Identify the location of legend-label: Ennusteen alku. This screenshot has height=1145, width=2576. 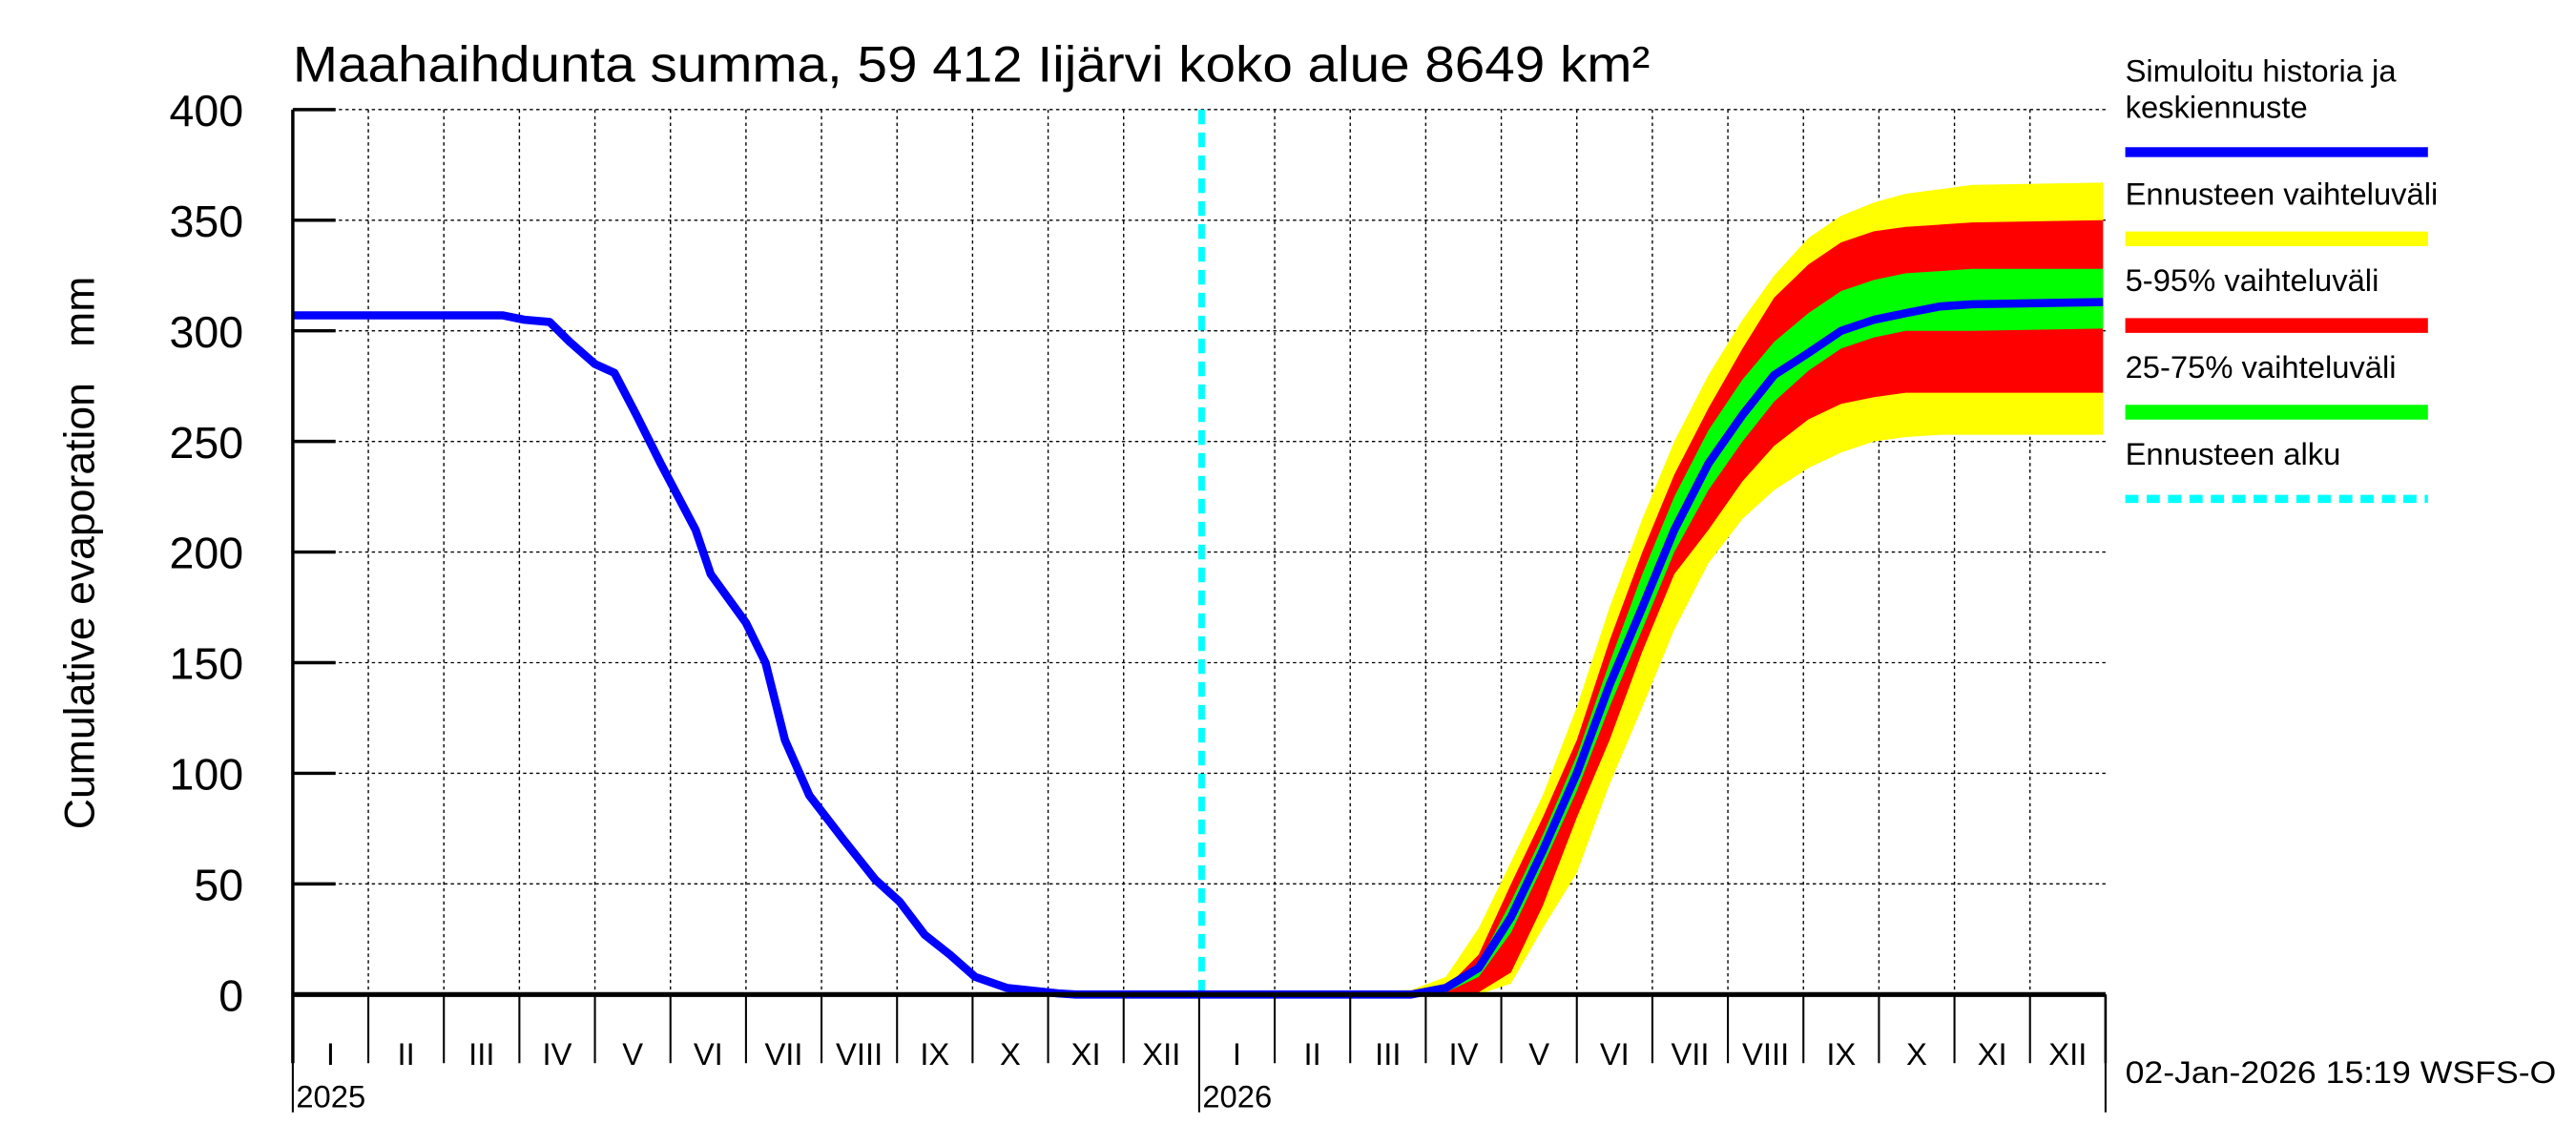
(2233, 454).